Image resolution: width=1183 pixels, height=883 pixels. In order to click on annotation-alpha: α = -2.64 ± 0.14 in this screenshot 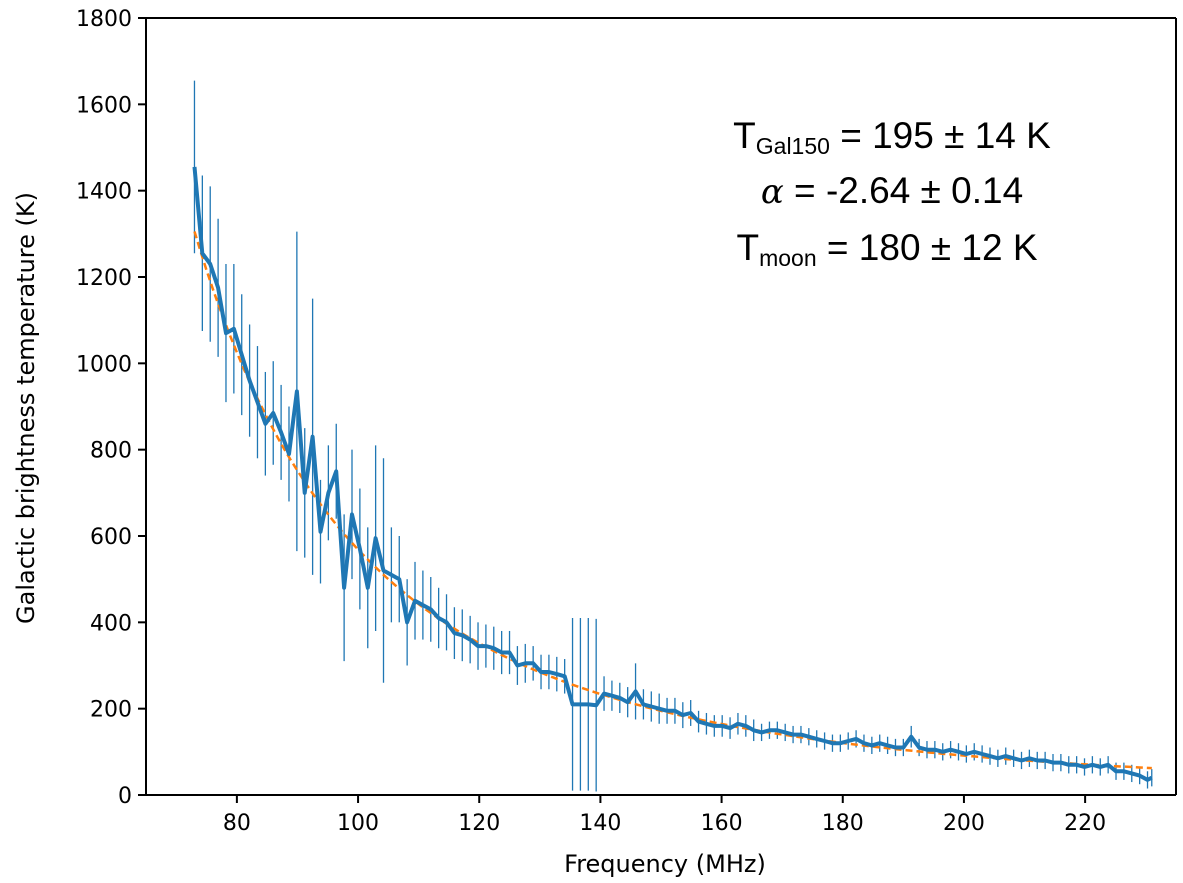, I will do `click(892, 191)`.